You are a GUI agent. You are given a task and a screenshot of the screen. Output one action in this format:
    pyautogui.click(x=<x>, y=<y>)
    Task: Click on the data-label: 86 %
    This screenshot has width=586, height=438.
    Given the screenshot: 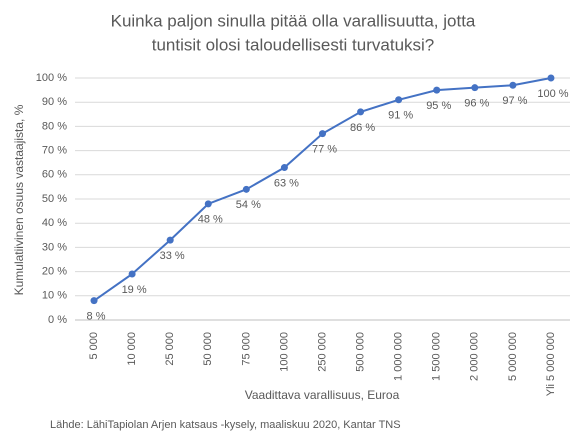 What is the action you would take?
    pyautogui.click(x=362, y=128)
    